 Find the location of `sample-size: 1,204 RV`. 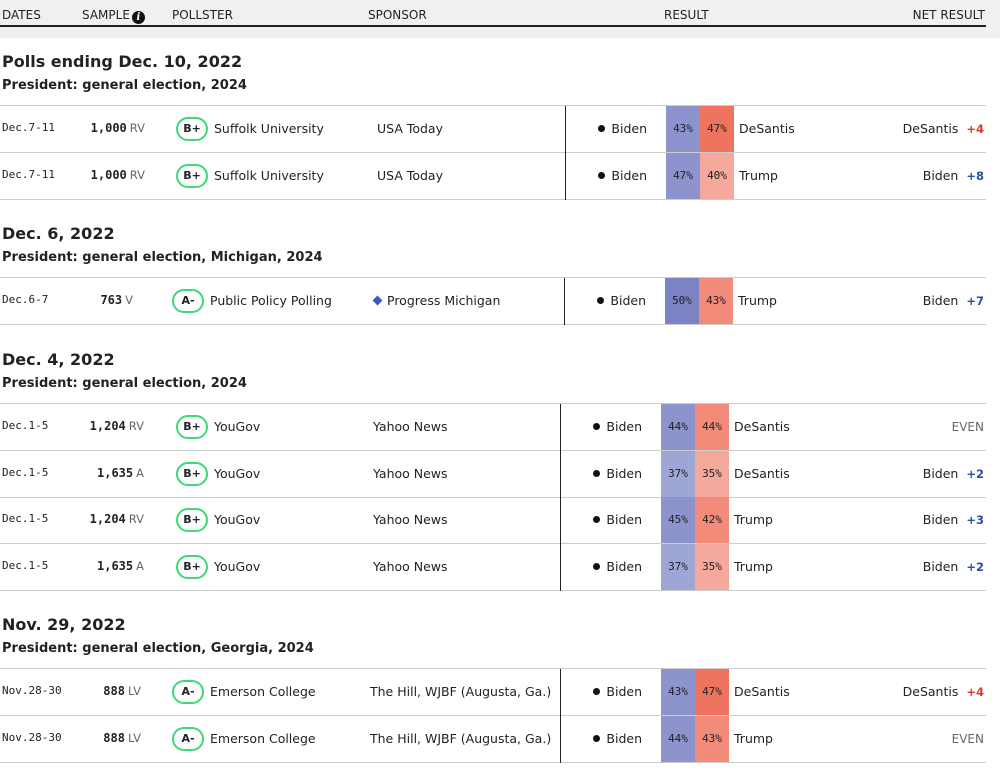

sample-size: 1,204 RV is located at coordinates (109, 426).